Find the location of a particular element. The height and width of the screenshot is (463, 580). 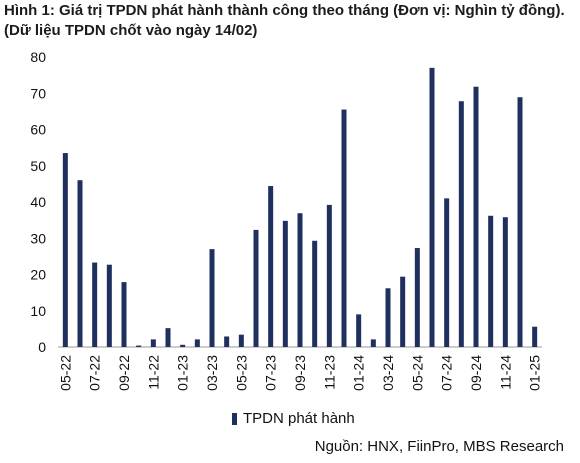

source-note: Nguồn: HNX, FiinPro, MBS Research is located at coordinates (439, 446).